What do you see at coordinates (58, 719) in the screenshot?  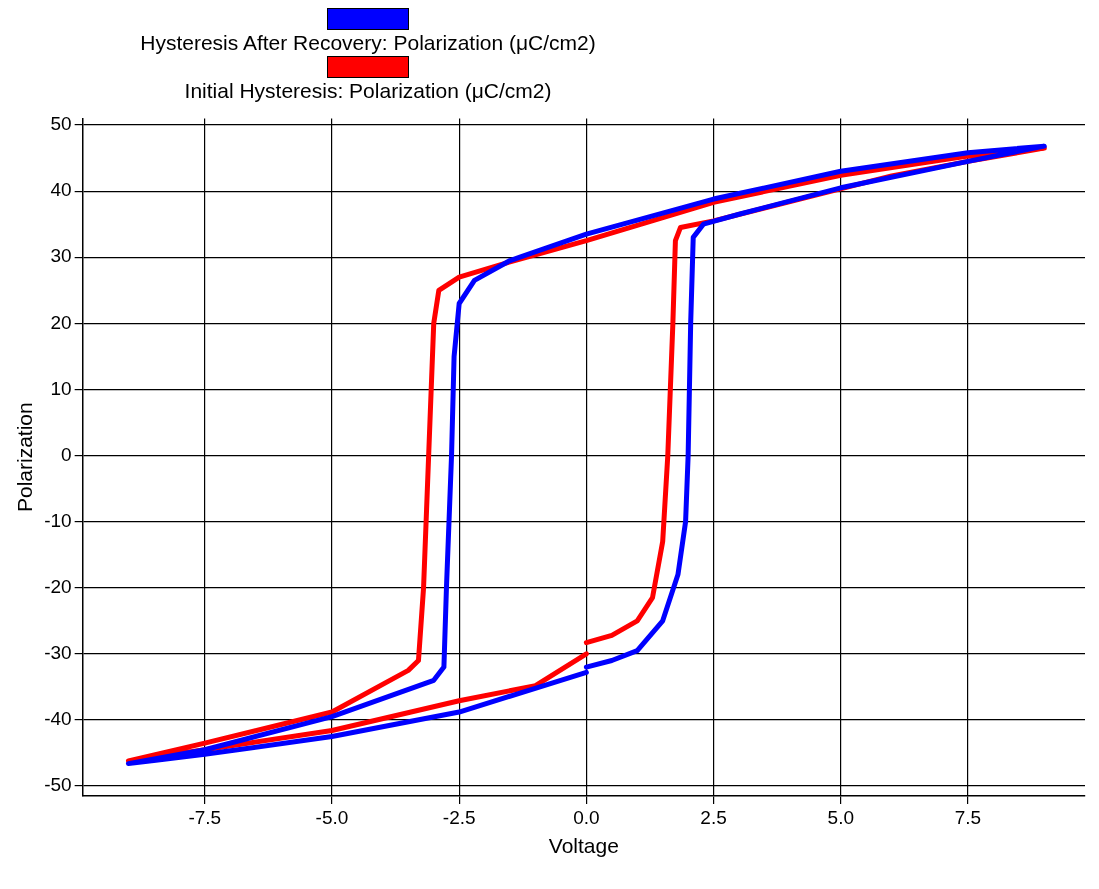 I see `y-tick-label: -40` at bounding box center [58, 719].